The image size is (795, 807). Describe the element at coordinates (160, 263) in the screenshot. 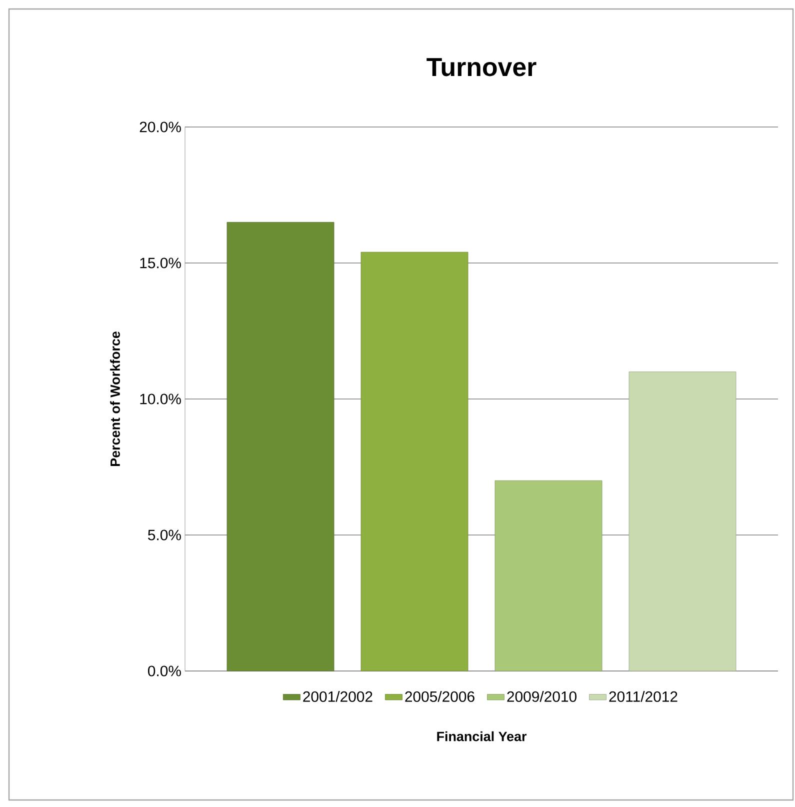

I see `y-tick-label: 15.0%` at that location.